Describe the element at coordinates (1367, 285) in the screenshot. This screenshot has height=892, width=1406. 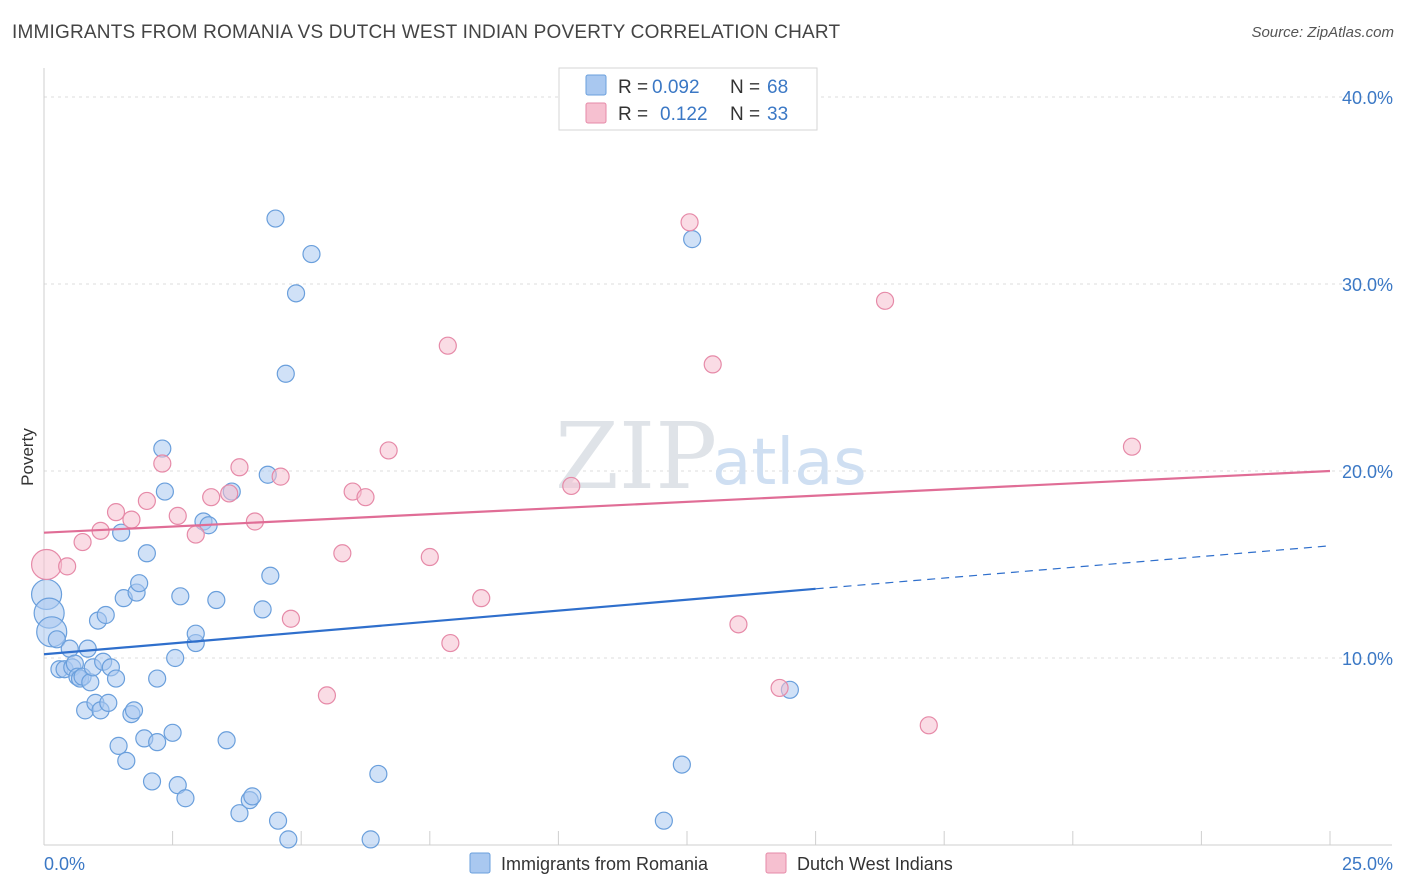
I see `y-tick-label-2: 30.0%` at that location.